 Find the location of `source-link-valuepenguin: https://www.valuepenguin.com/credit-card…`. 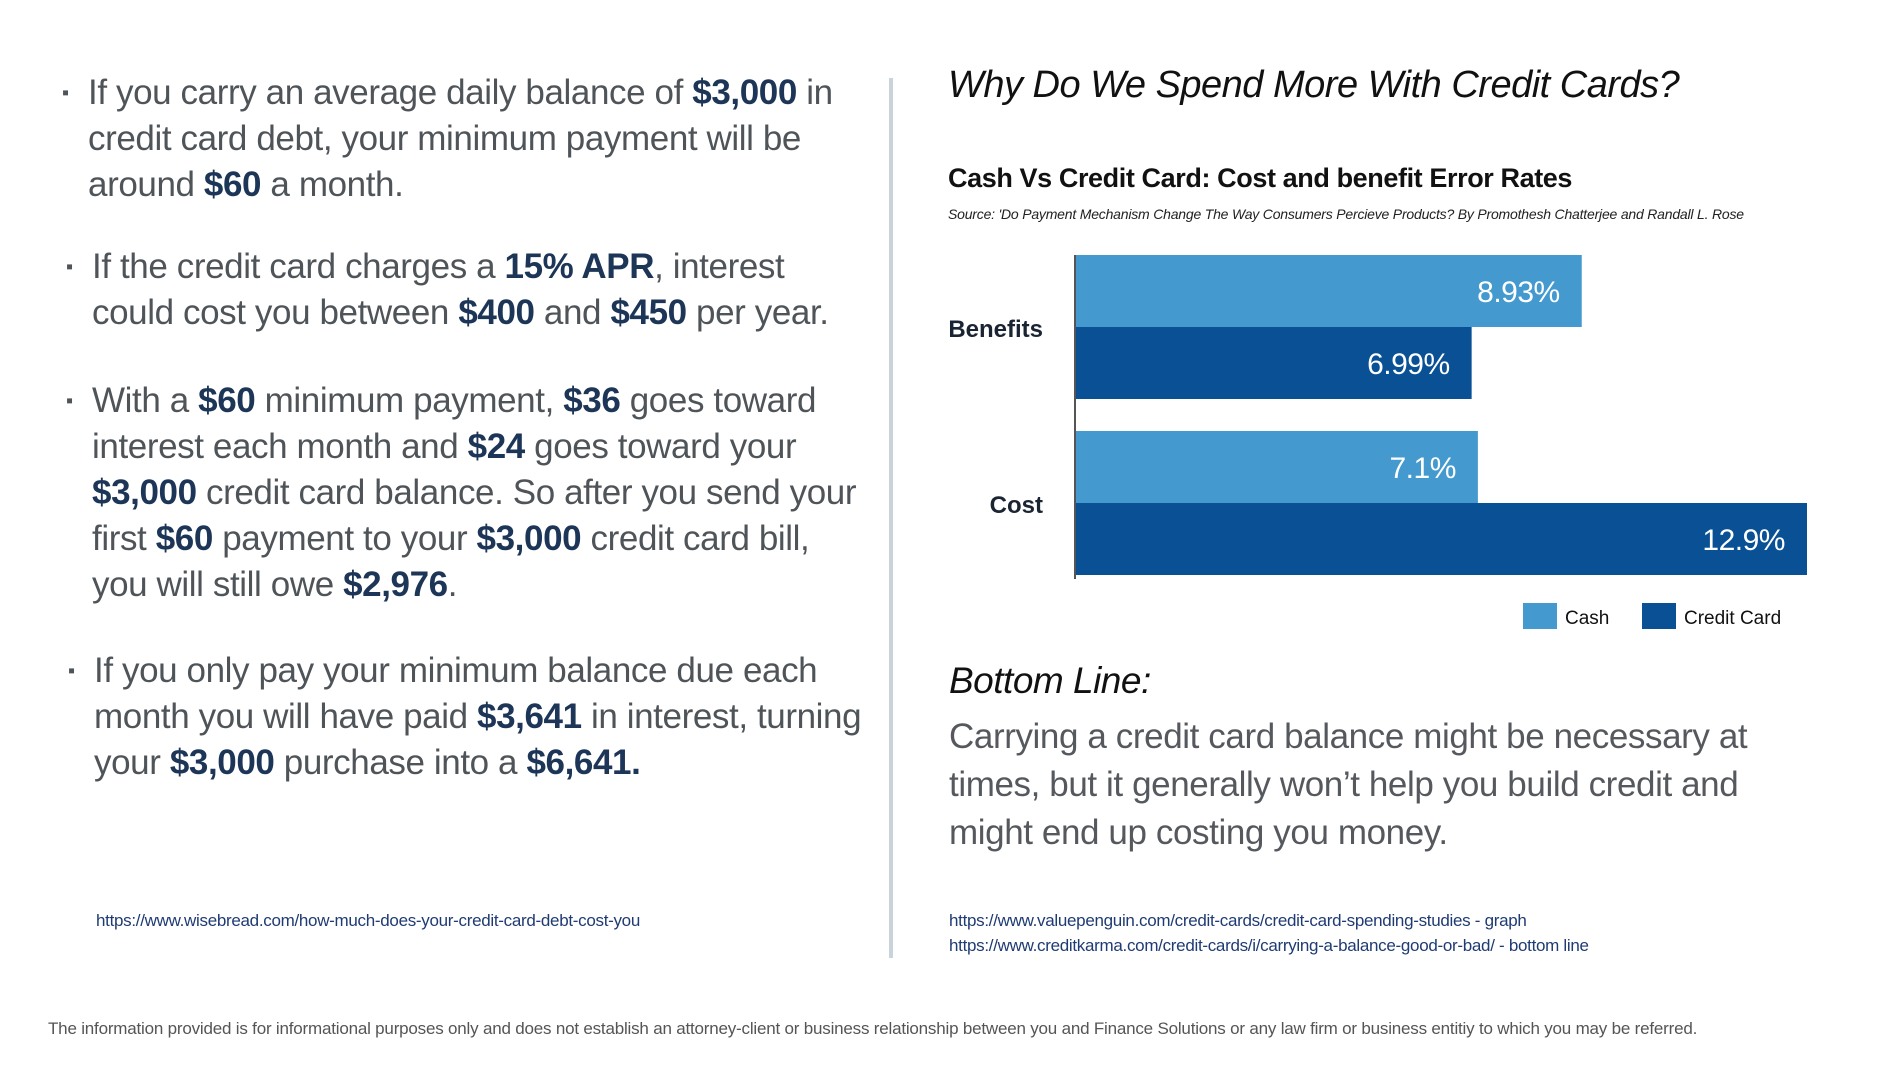

source-link-valuepenguin: https://www.valuepenguin.com/credit-card… is located at coordinates (1238, 920).